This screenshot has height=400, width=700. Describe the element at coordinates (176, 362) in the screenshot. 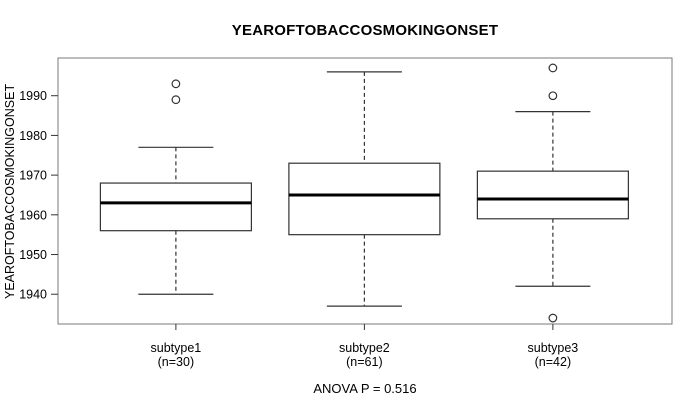

I see `x-group-n-label: (n=30)` at that location.